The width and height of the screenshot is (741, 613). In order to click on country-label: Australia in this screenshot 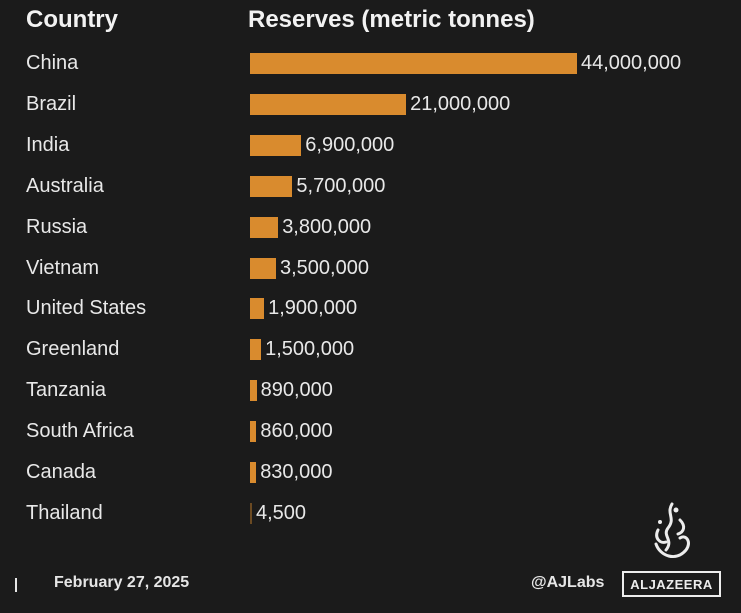, I will do `click(65, 186)`.